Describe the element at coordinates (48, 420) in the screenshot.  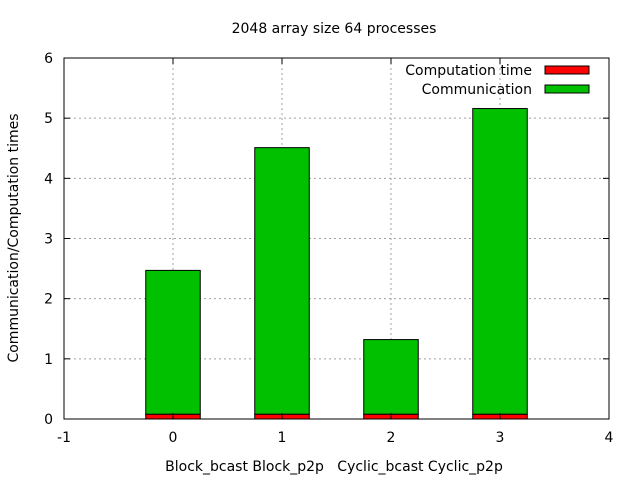
I see `y-tick-label: 0` at that location.